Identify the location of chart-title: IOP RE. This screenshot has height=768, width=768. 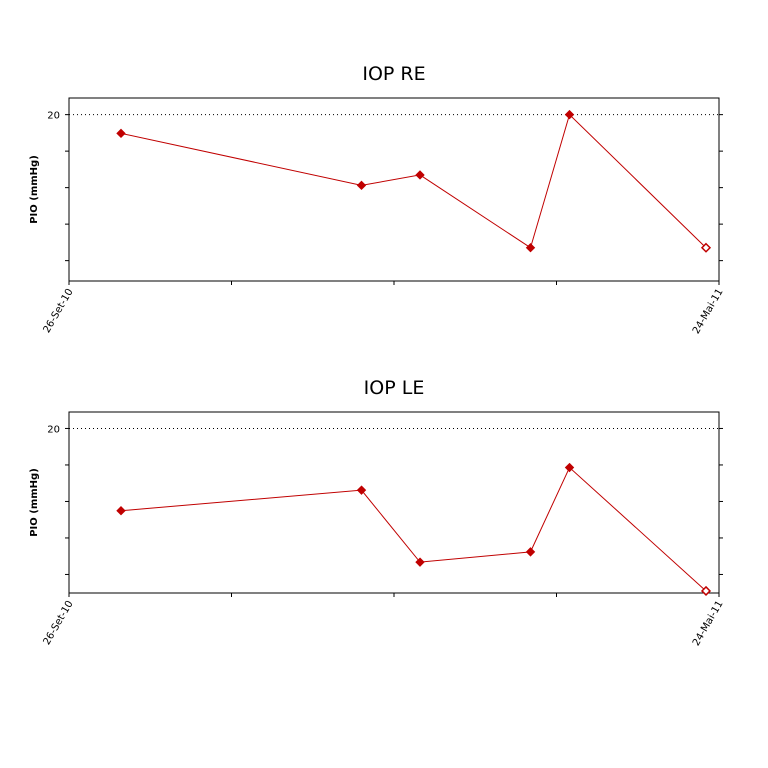
(393, 74).